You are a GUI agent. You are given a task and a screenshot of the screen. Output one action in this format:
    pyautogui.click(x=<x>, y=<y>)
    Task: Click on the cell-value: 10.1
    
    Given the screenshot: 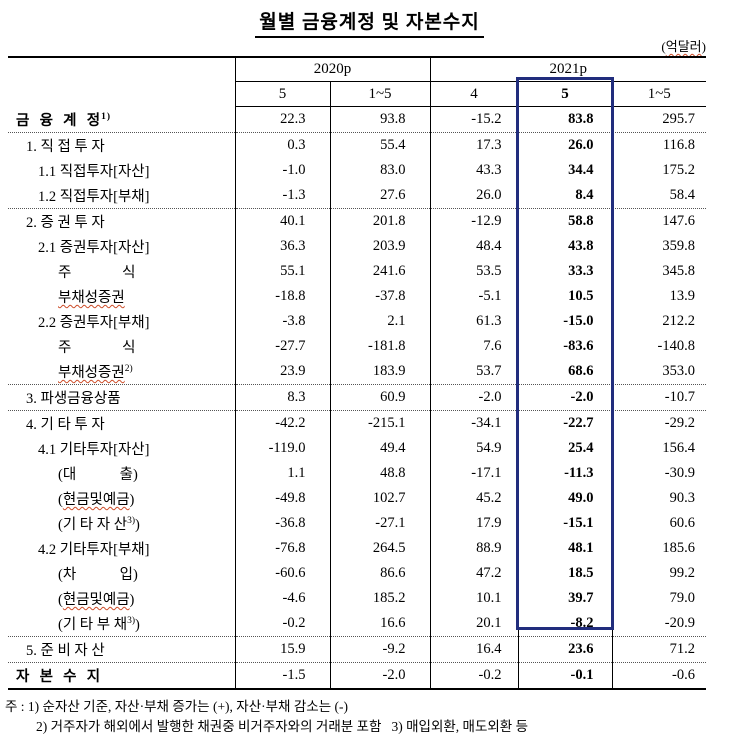 What is the action you would take?
    pyautogui.click(x=473, y=598)
    